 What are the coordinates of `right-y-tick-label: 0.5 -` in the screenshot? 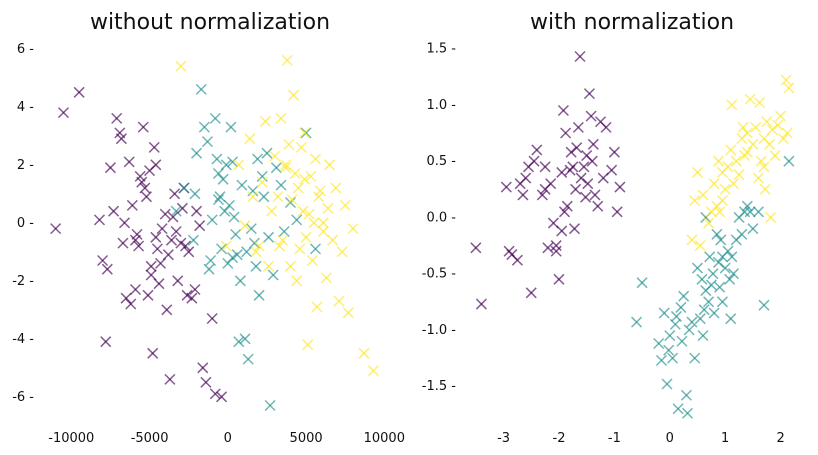 It's located at (442, 161).